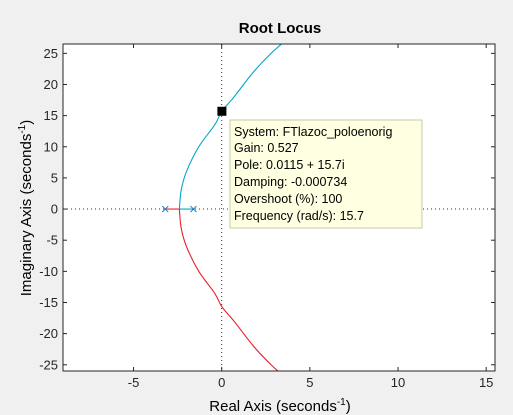  What do you see at coordinates (221, 382) in the screenshot?
I see `x-tick-label: 0` at bounding box center [221, 382].